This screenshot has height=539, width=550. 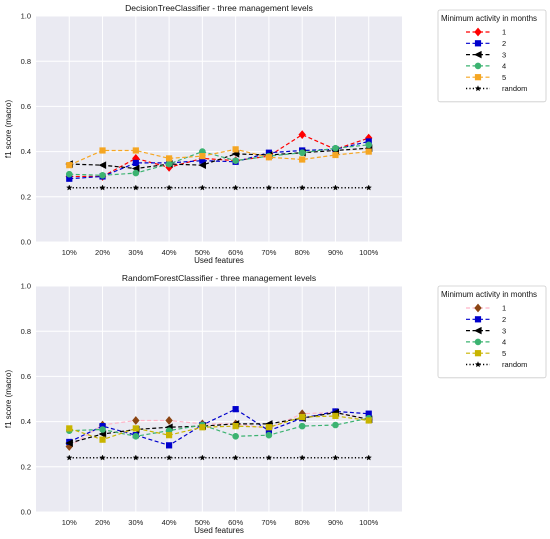 What do you see at coordinates (335, 522) in the screenshot?
I see `x-tick-label: 90%` at bounding box center [335, 522].